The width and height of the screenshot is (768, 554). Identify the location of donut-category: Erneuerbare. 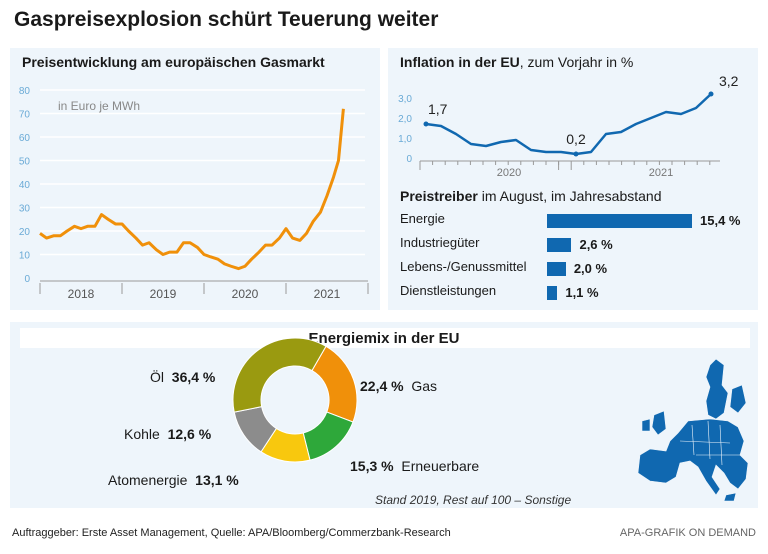
(440, 466).